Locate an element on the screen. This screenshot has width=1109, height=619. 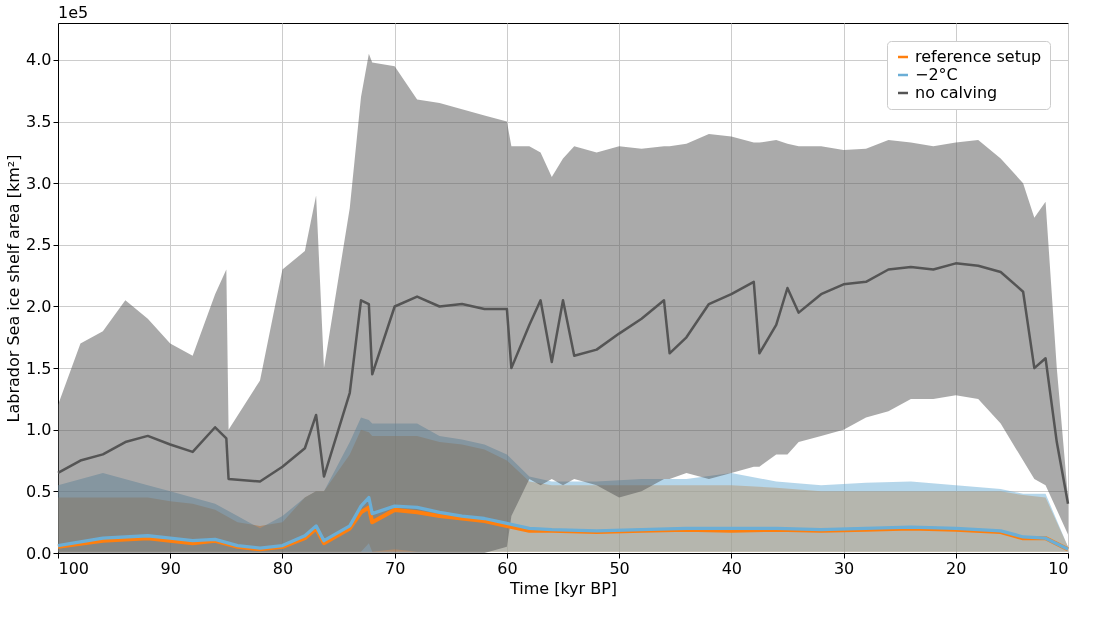
y-tick-label: 4.0 is located at coordinates (39, 60).